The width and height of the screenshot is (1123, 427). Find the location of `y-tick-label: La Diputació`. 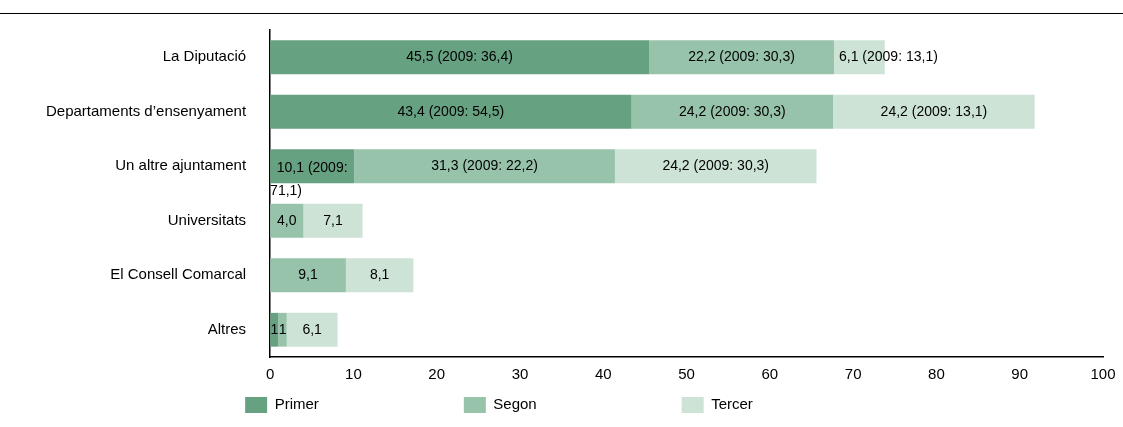

y-tick-label: La Diputació is located at coordinates (204, 56).